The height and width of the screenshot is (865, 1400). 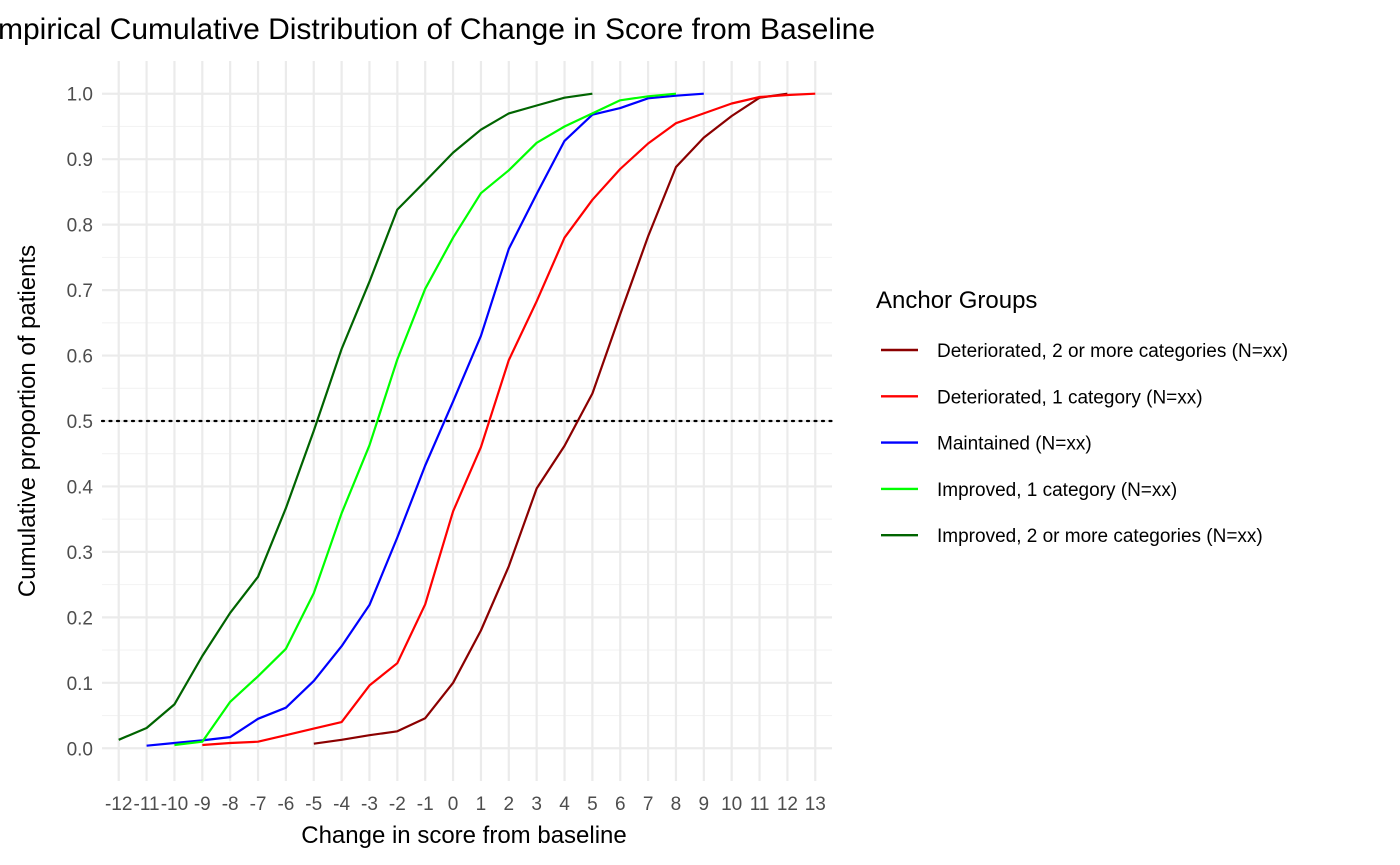 I want to click on x-tick-label: -9, so click(x=202, y=804).